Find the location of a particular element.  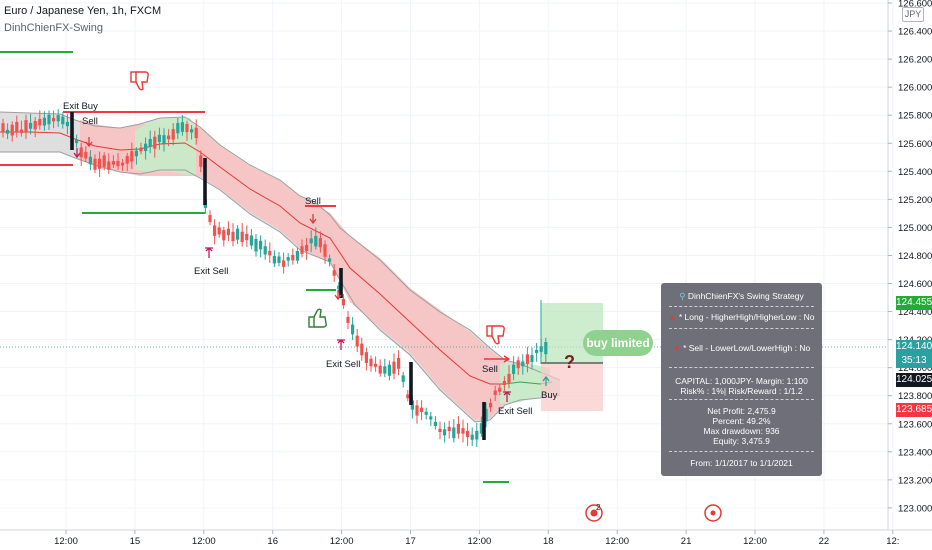

price-tick: 125.200 is located at coordinates (915, 200).